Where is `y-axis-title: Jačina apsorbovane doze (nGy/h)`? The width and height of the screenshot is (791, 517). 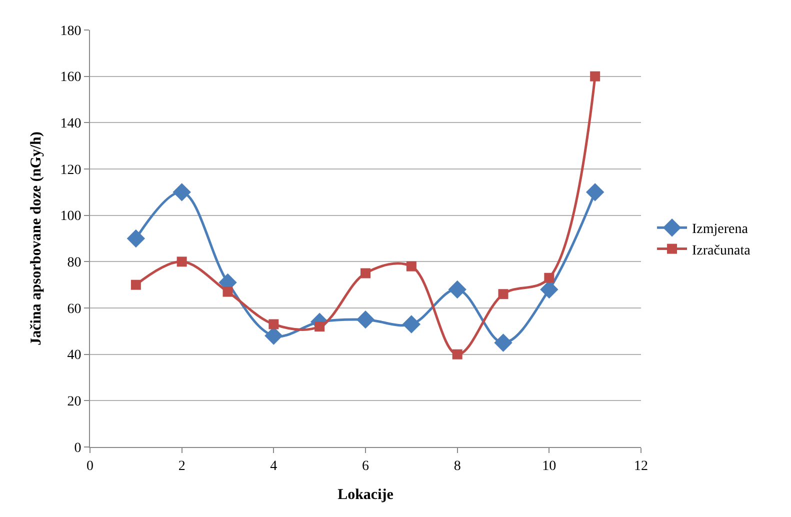 y-axis-title: Jačina apsorbovane doze (nGy/h) is located at coordinates (36, 239).